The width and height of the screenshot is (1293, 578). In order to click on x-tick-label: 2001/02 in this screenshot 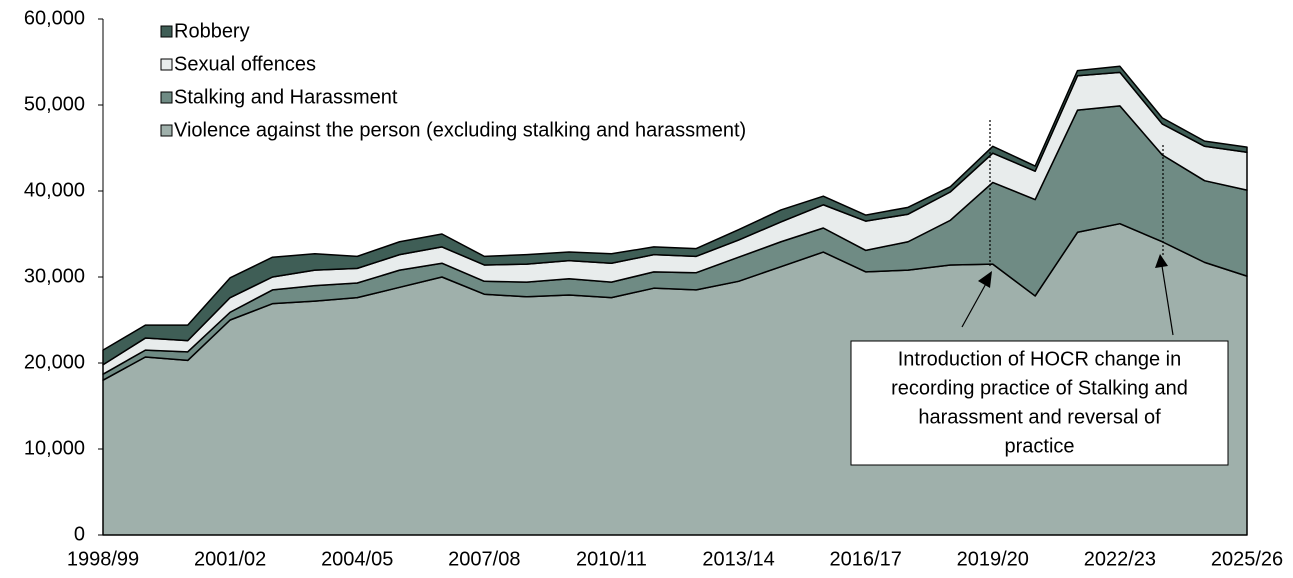, I will do `click(230, 559)`.